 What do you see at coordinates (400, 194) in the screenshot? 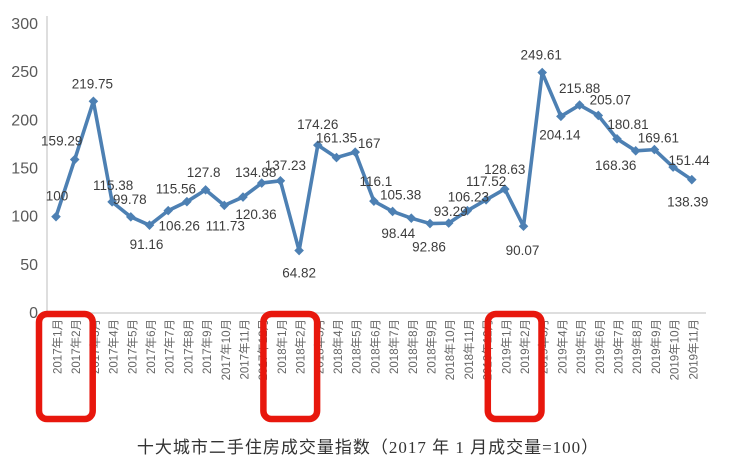
I see `data-point-label: 105.38` at bounding box center [400, 194].